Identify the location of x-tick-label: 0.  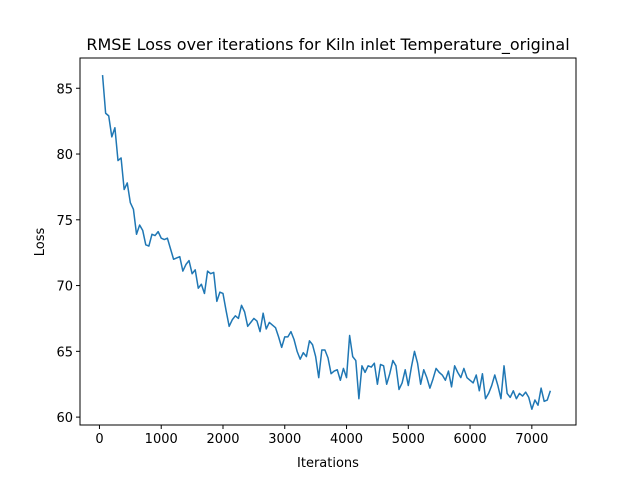
(99, 439).